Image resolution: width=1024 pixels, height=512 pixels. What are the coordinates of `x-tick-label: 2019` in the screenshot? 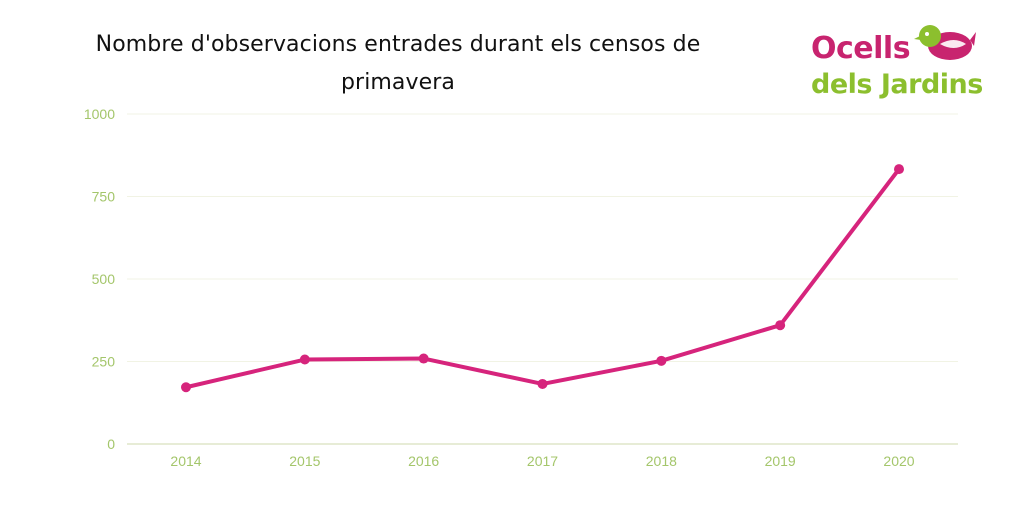 It's located at (780, 461).